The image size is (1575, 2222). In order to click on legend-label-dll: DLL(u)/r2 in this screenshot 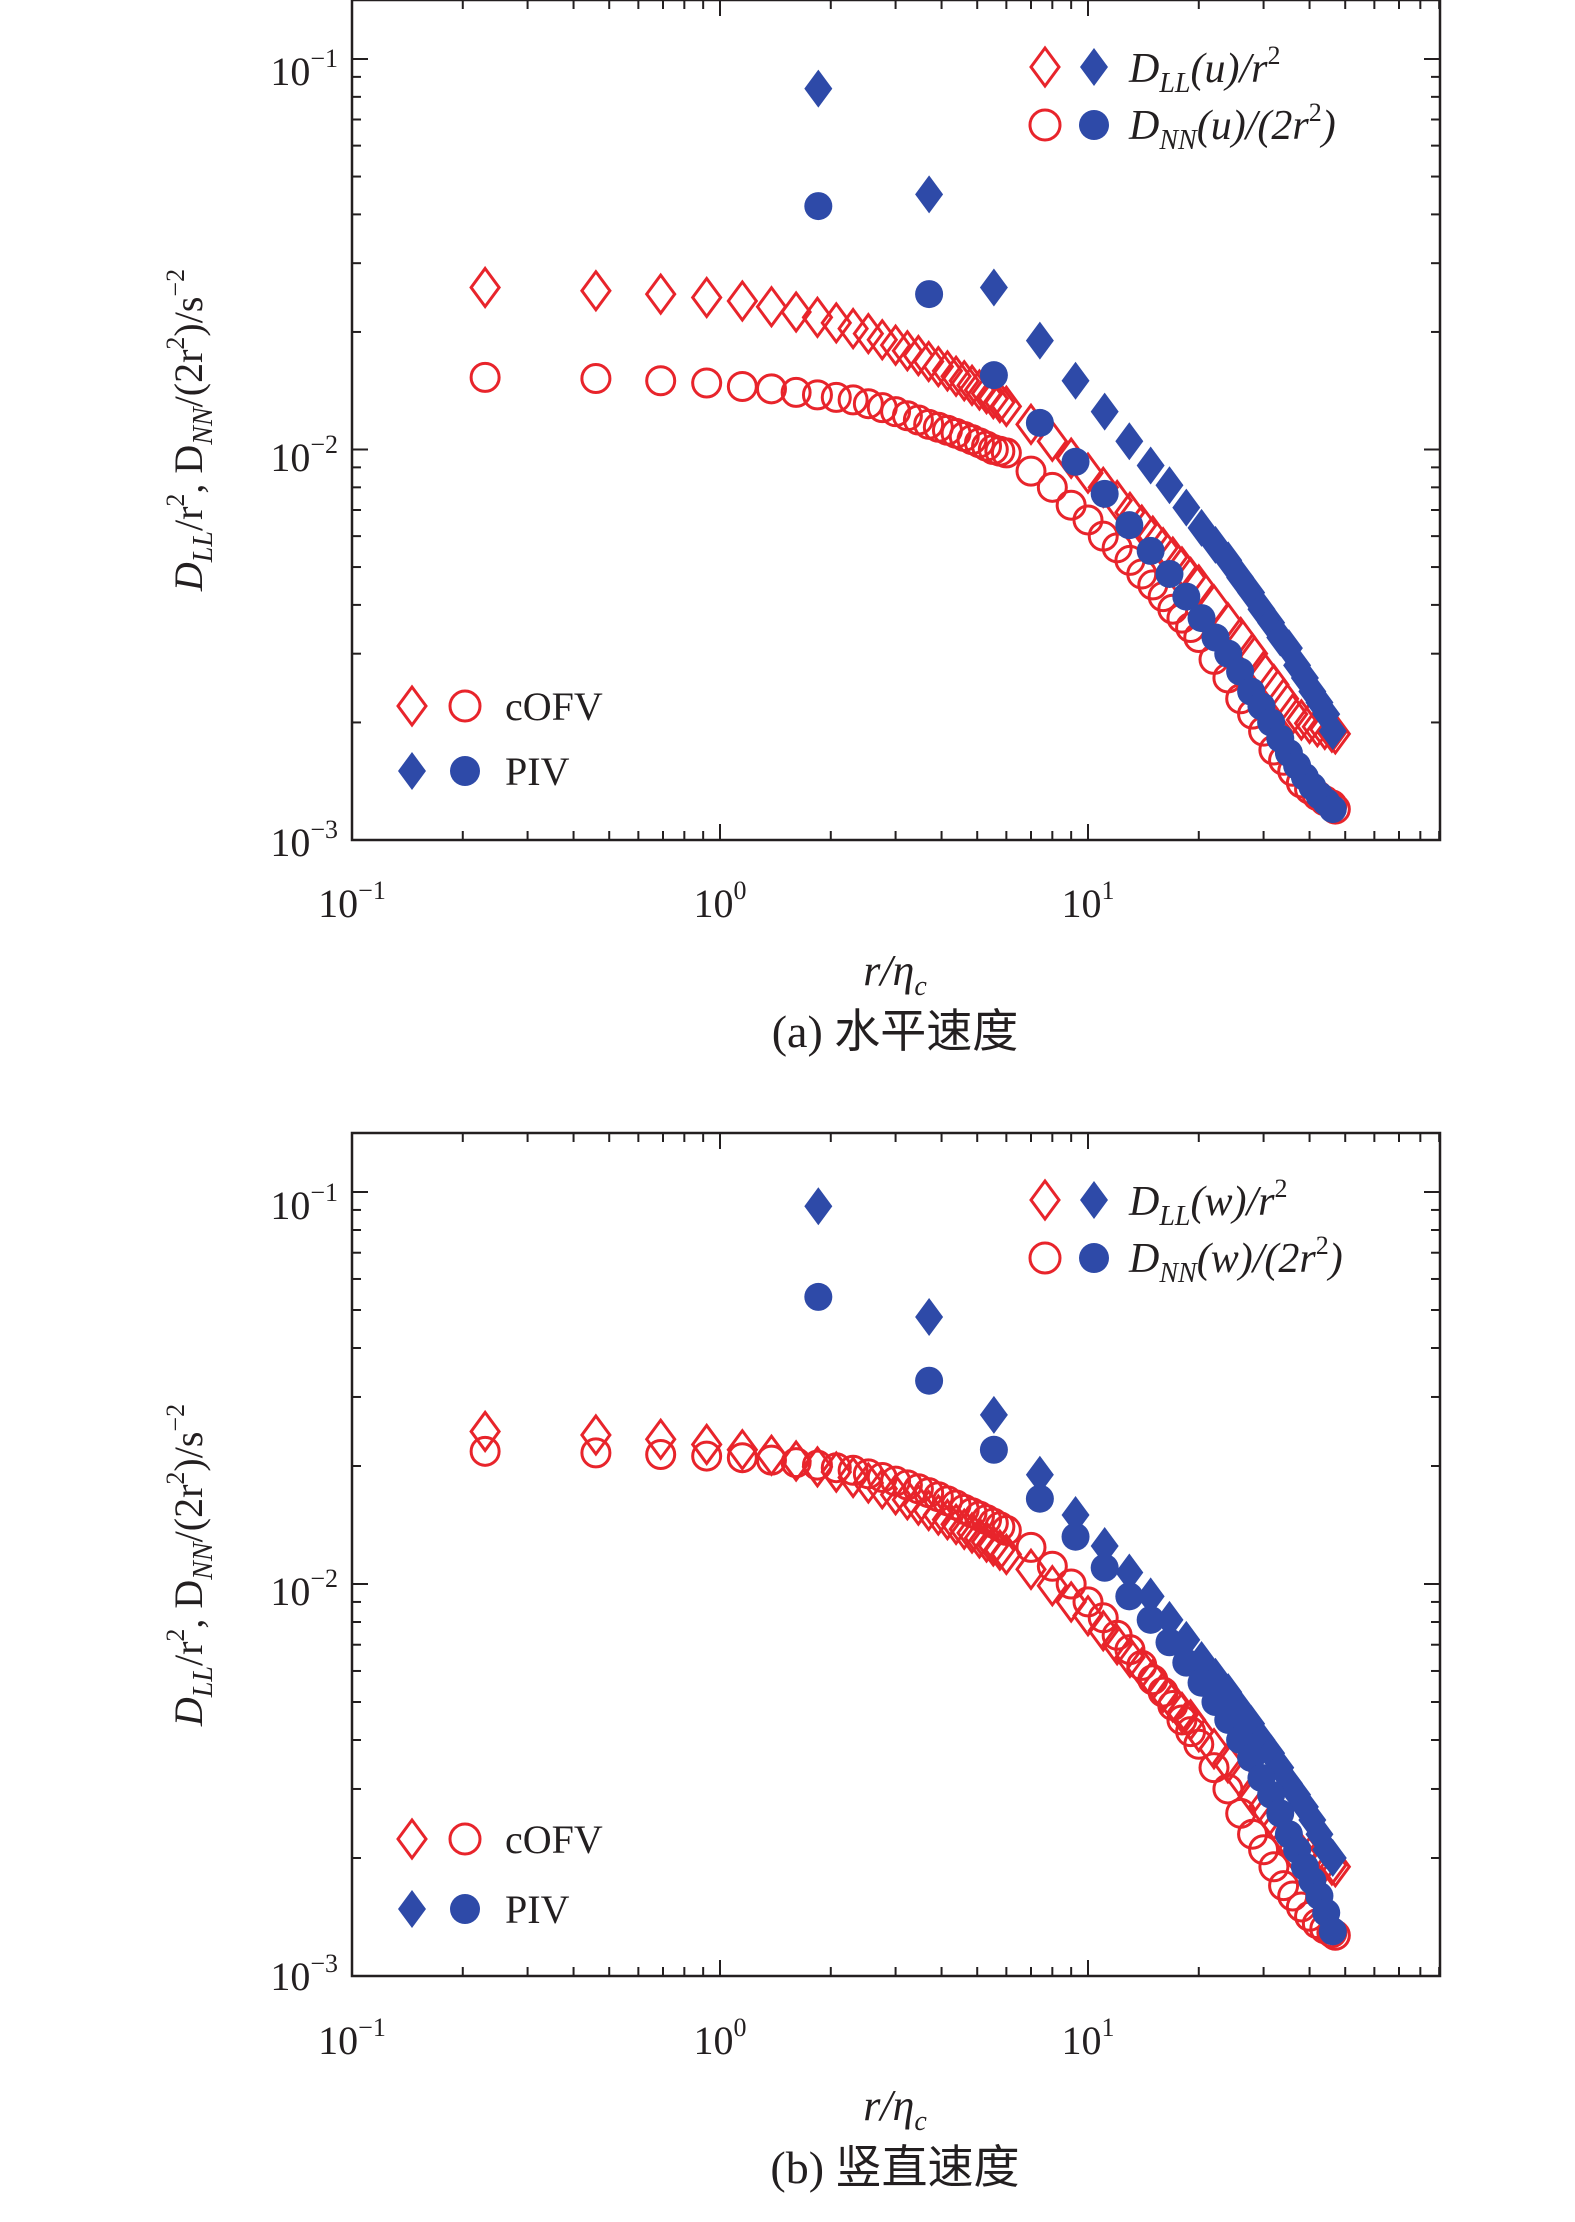, I will do `click(1204, 70)`.